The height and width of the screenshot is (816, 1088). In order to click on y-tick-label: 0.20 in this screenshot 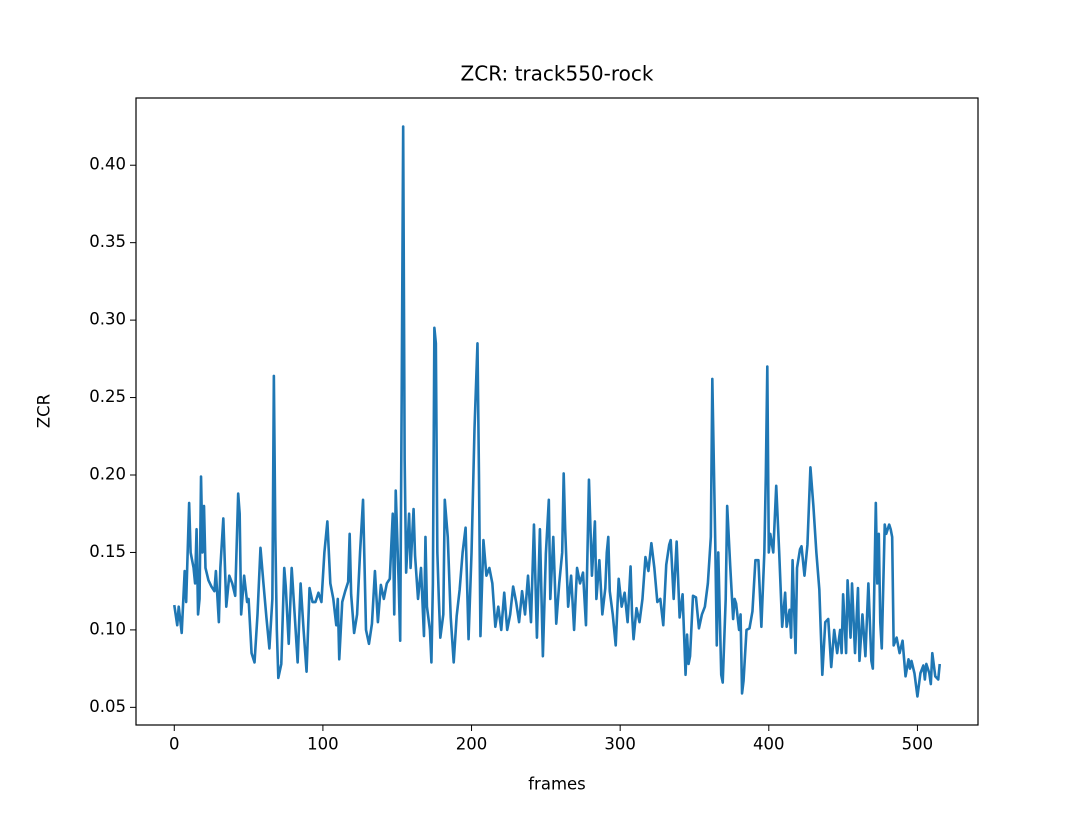, I will do `click(107, 474)`.